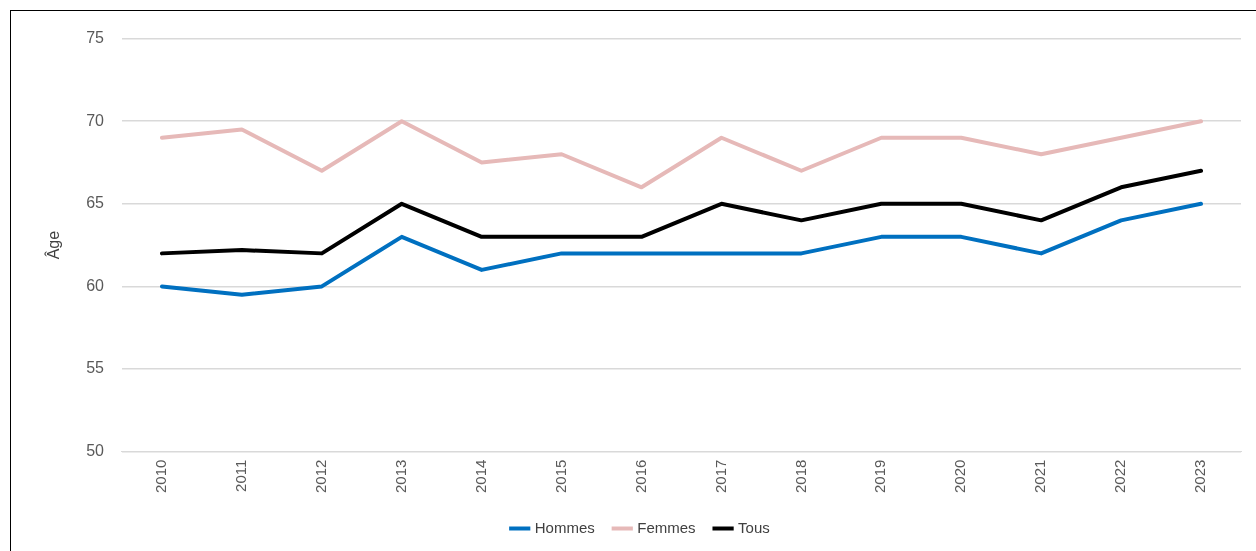 The height and width of the screenshot is (551, 1256). Describe the element at coordinates (95, 285) in the screenshot. I see `y-tick-label: 60` at that location.